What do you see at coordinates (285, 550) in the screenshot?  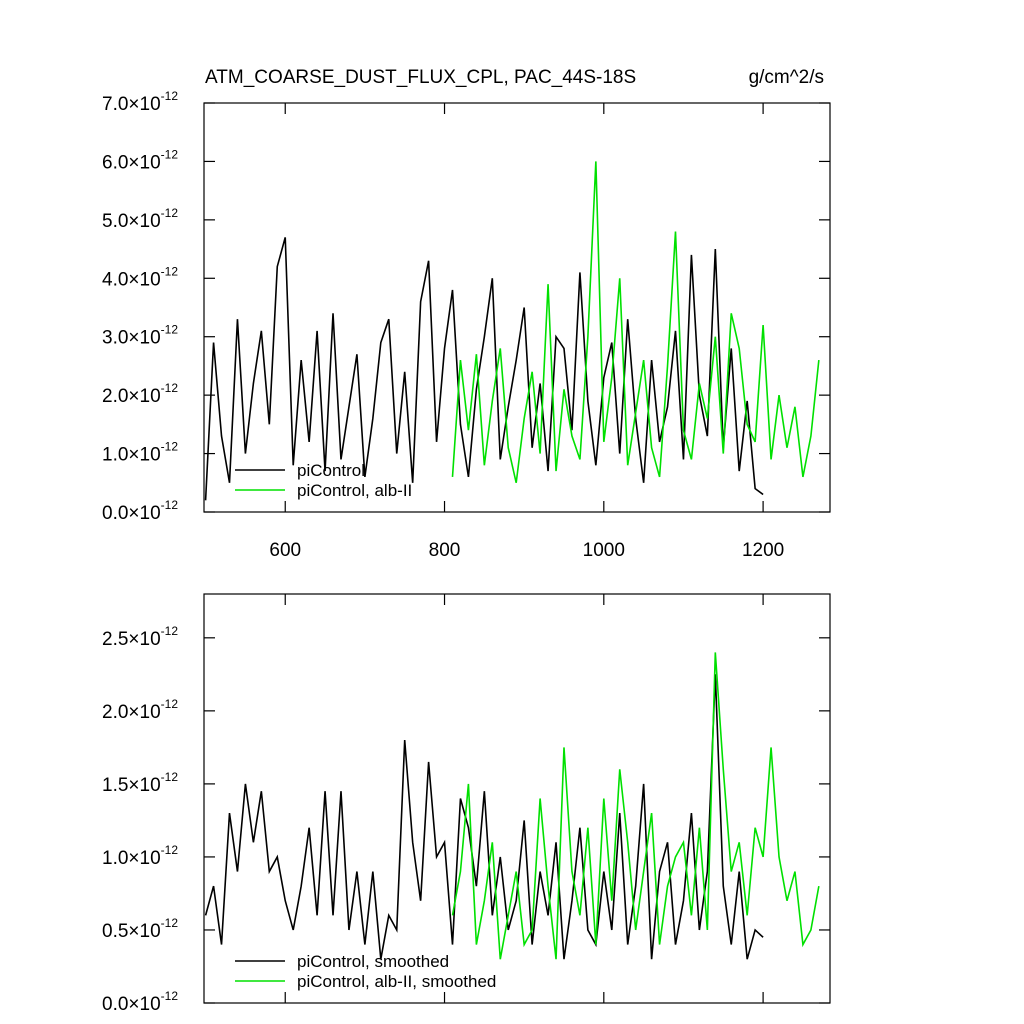 I see `x-tick-label: 600` at bounding box center [285, 550].